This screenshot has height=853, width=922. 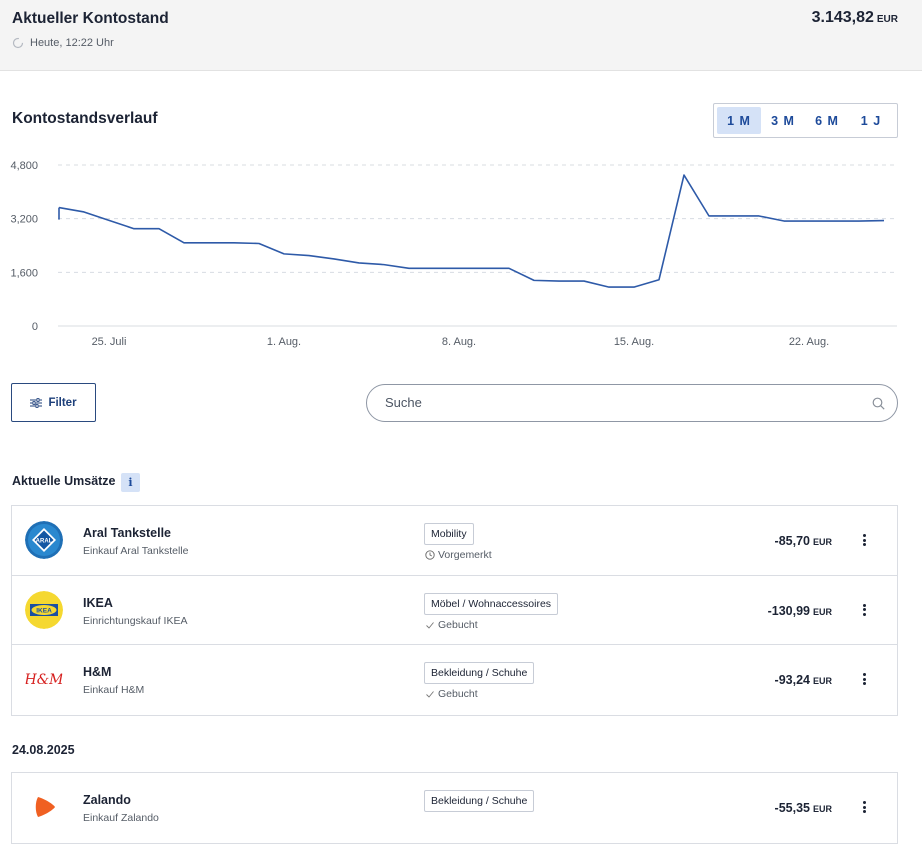 I want to click on x-tick-label: 8. Aug., so click(x=459, y=342).